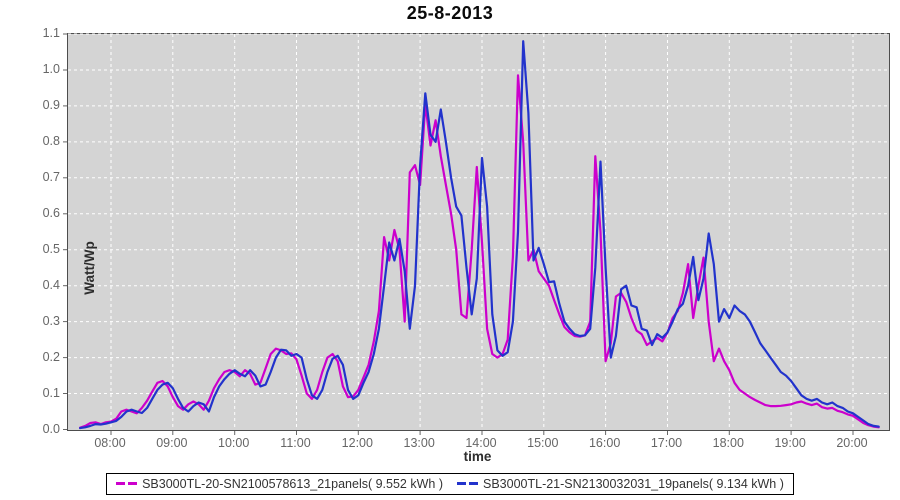 This screenshot has width=900, height=500. Describe the element at coordinates (477, 456) in the screenshot. I see `x-axis-title: time` at that location.